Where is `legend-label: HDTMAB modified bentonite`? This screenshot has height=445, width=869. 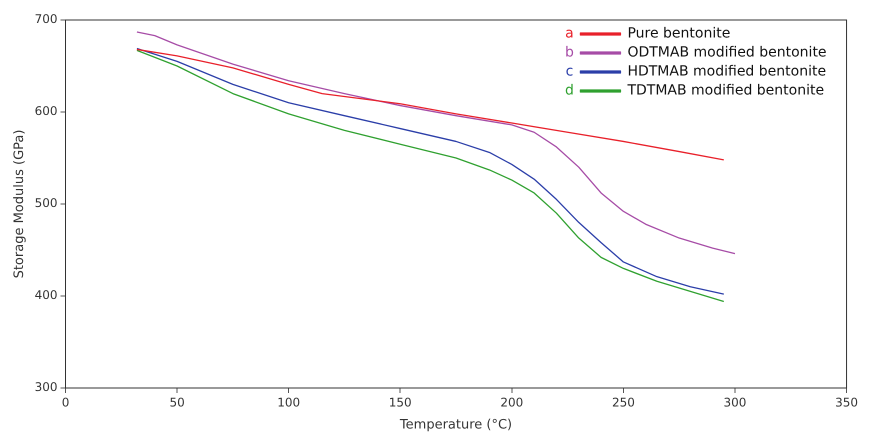 legend-label: HDTMAB modified bentonite is located at coordinates (726, 72).